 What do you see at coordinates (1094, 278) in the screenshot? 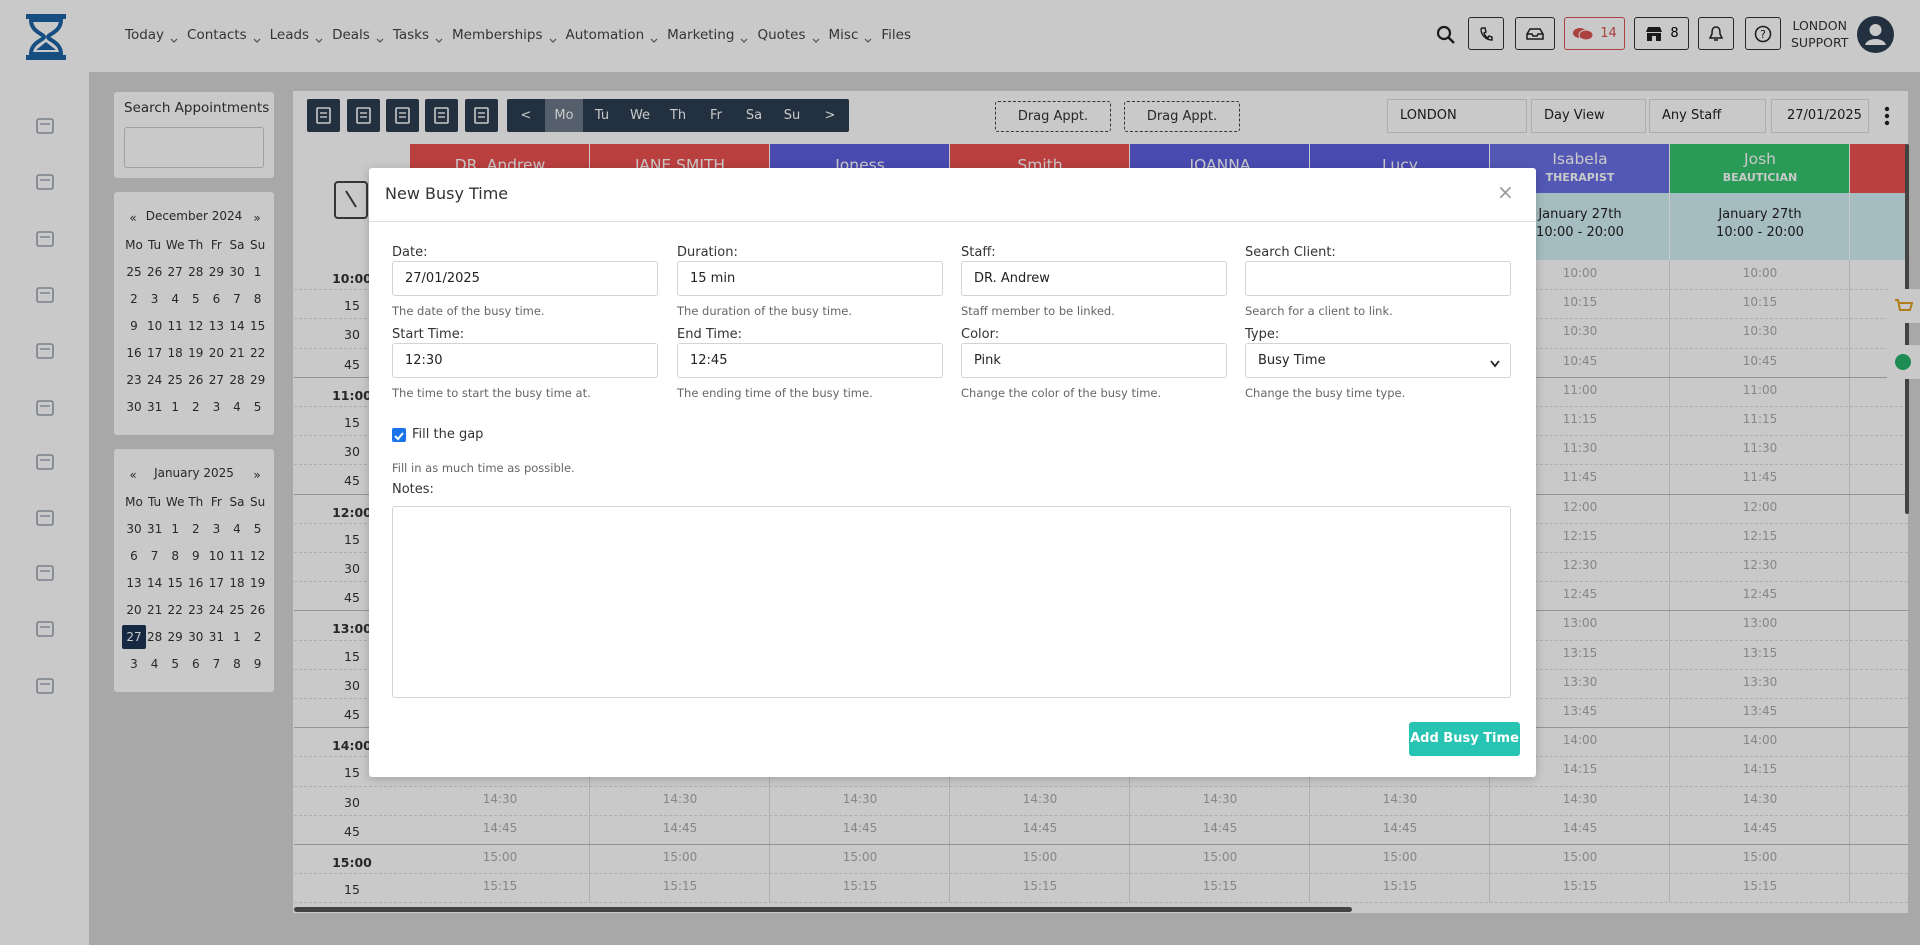
I see `text-input: DR. Andrew` at bounding box center [1094, 278].